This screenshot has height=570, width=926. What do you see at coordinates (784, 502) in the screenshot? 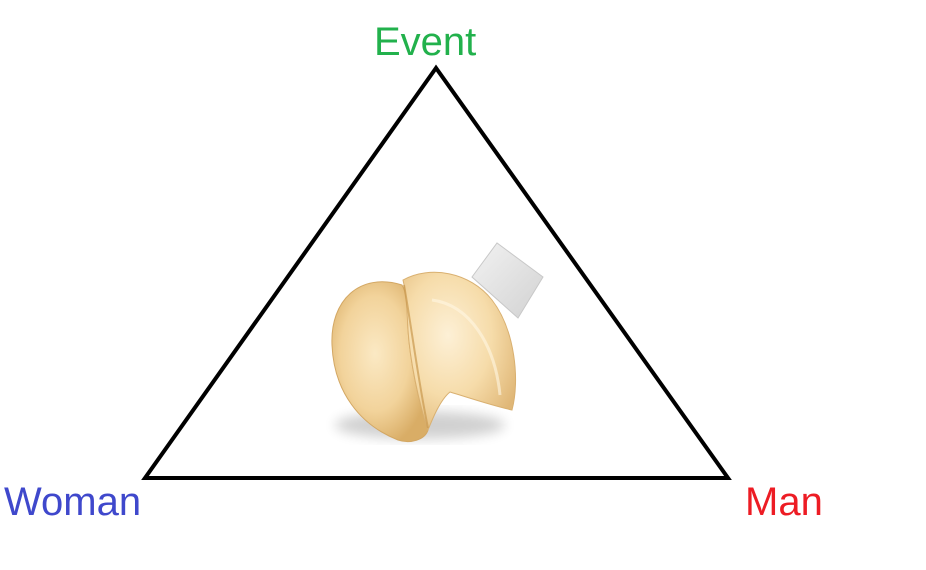
I see `vertex-label-man: Man` at bounding box center [784, 502].